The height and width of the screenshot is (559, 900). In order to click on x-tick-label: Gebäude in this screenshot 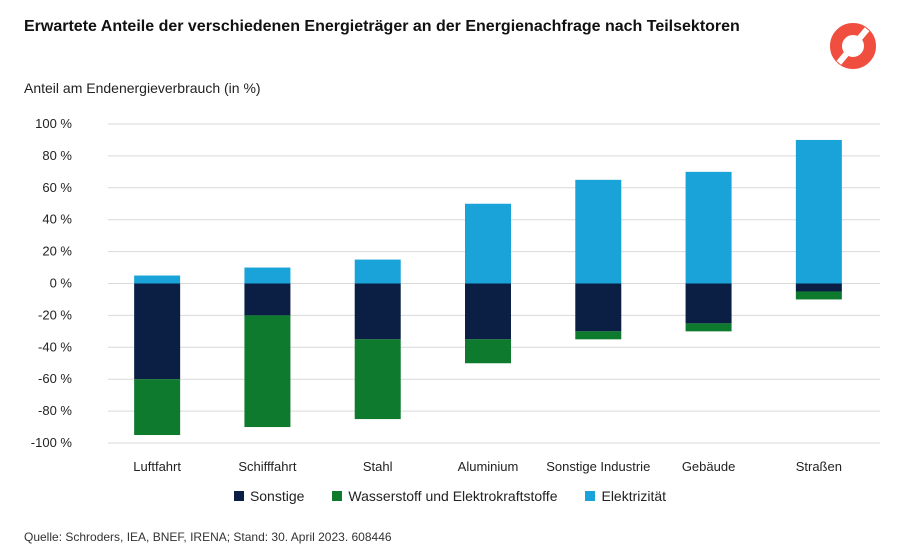, I will do `click(709, 466)`.